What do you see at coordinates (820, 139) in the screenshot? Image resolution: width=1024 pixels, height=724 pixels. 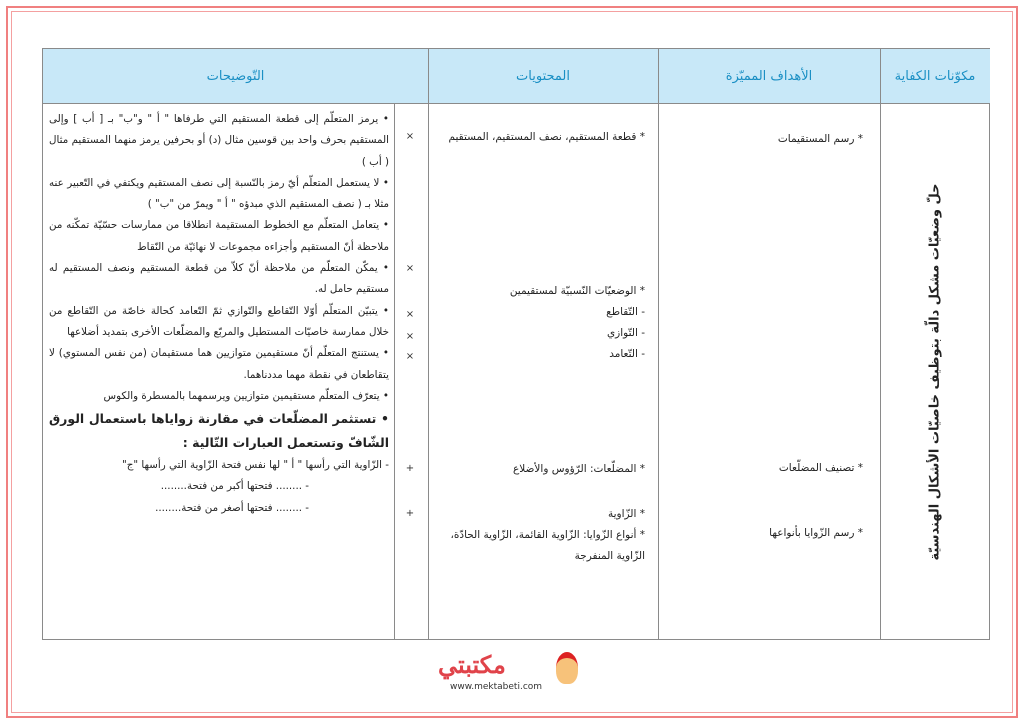 I see `objective-item: * رسم المستقيمات` at bounding box center [820, 139].